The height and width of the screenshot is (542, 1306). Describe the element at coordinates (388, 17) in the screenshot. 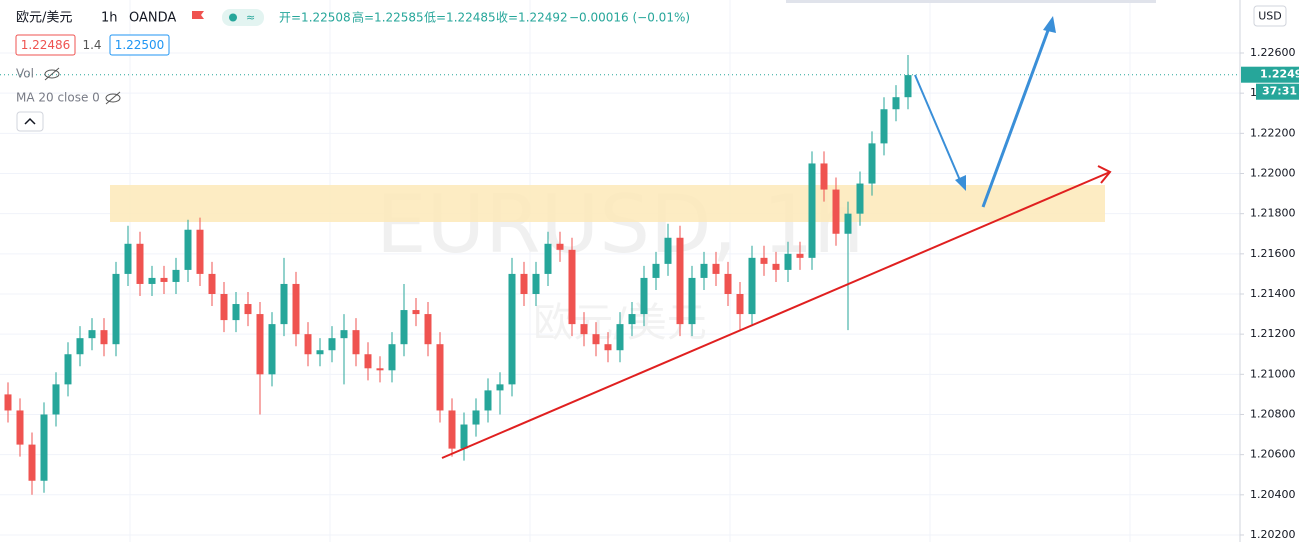

I see `ohlc-high: 高=1.22585` at that location.